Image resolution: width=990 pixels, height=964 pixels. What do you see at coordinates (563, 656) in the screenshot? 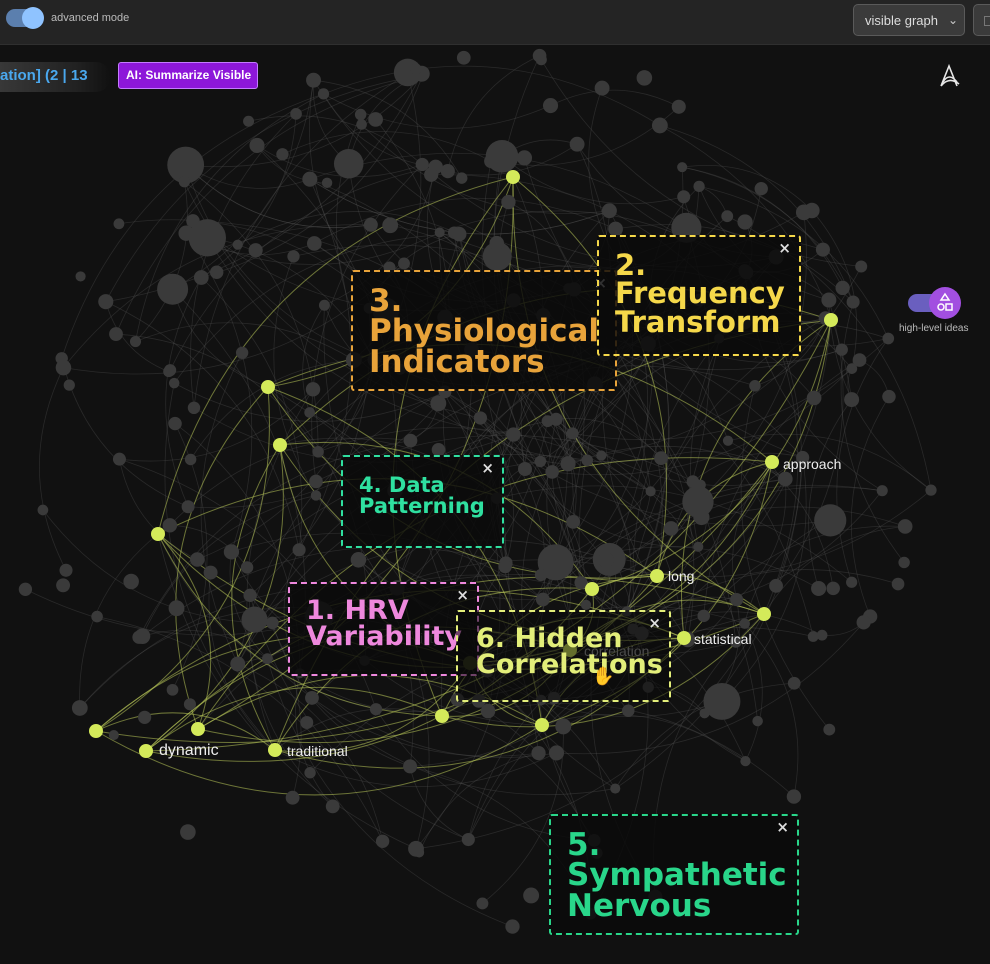
I see `topic-box-hidden-correlations: 6. Hidden Correlations ×` at bounding box center [563, 656].